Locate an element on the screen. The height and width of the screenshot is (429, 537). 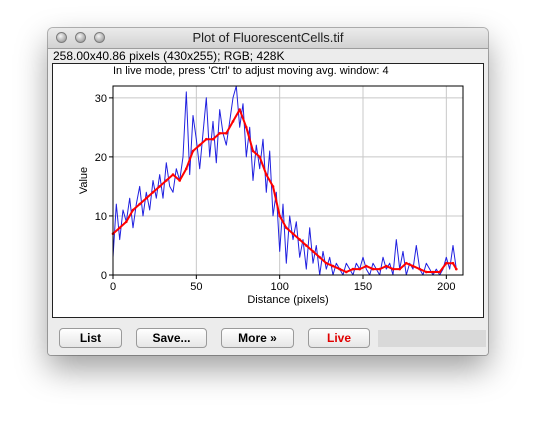
y-tick-label: 20 is located at coordinates (101, 158).